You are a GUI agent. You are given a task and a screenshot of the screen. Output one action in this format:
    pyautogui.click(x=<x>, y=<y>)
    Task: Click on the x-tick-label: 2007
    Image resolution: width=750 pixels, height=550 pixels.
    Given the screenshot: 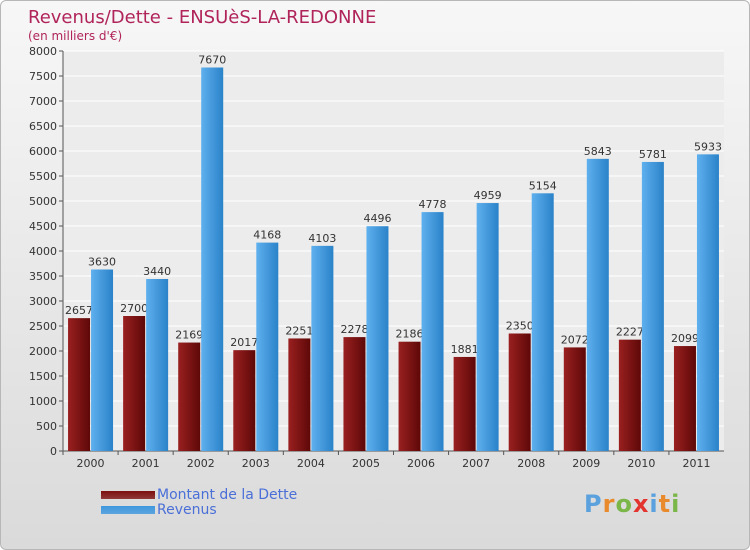 What is the action you would take?
    pyautogui.click(x=476, y=463)
    